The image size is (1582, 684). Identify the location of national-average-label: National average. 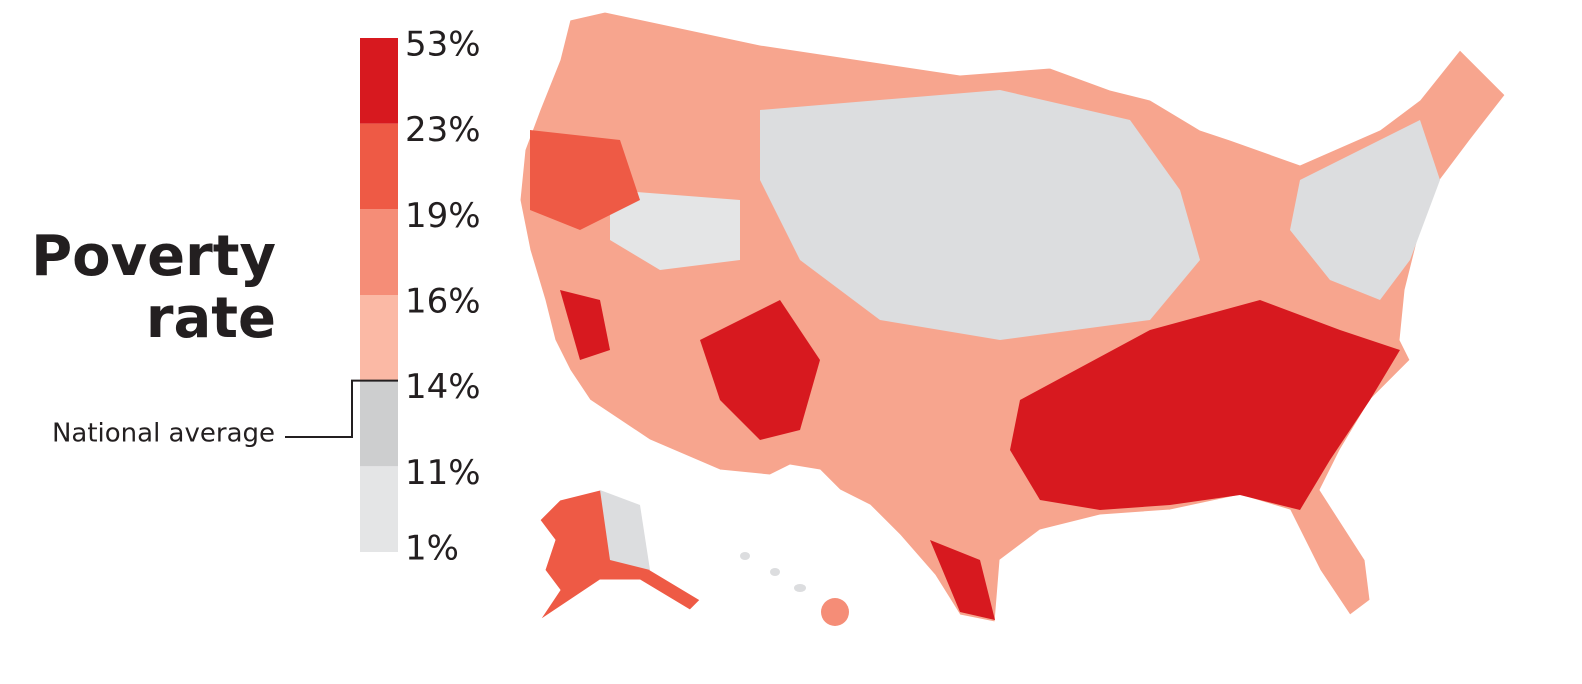
(163, 434).